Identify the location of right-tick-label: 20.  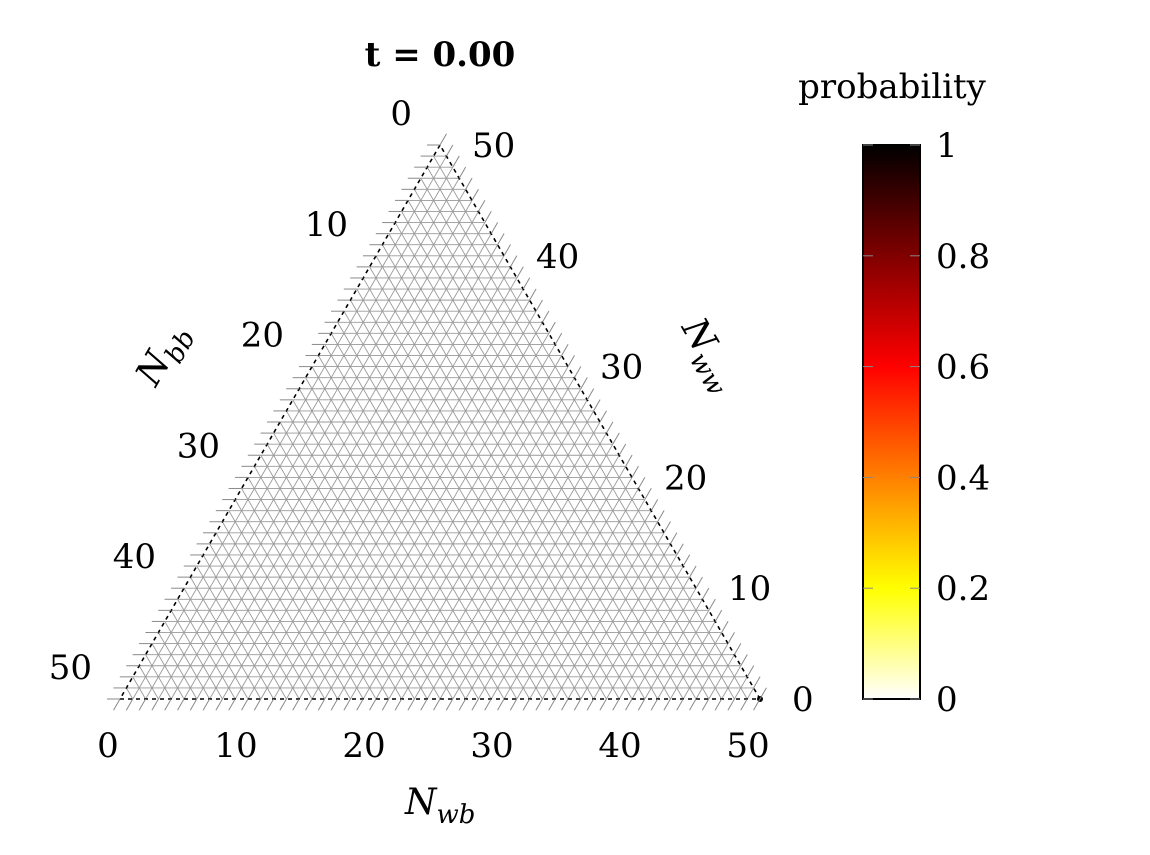
(685, 478).